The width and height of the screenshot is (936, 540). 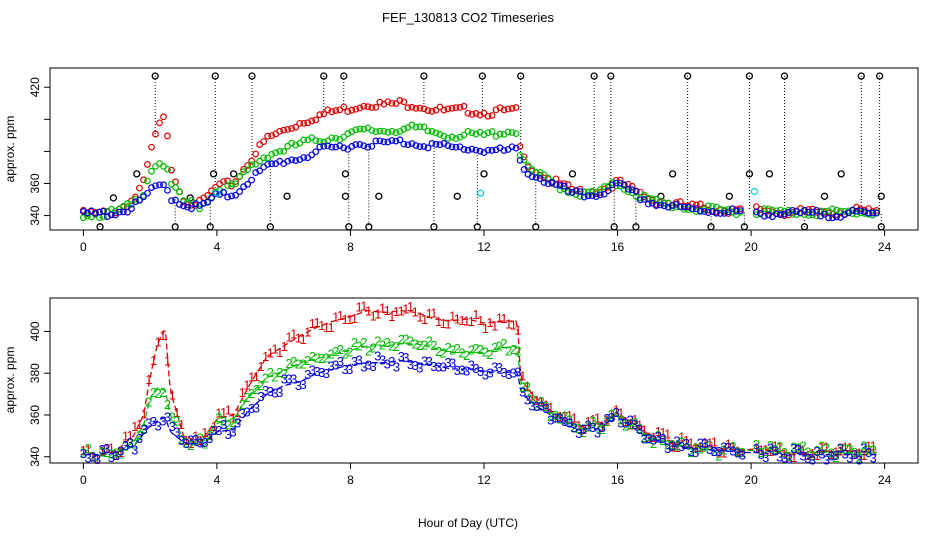 I want to click on chart-title: FEF_130813 CO2 Timeseries, so click(x=468, y=17).